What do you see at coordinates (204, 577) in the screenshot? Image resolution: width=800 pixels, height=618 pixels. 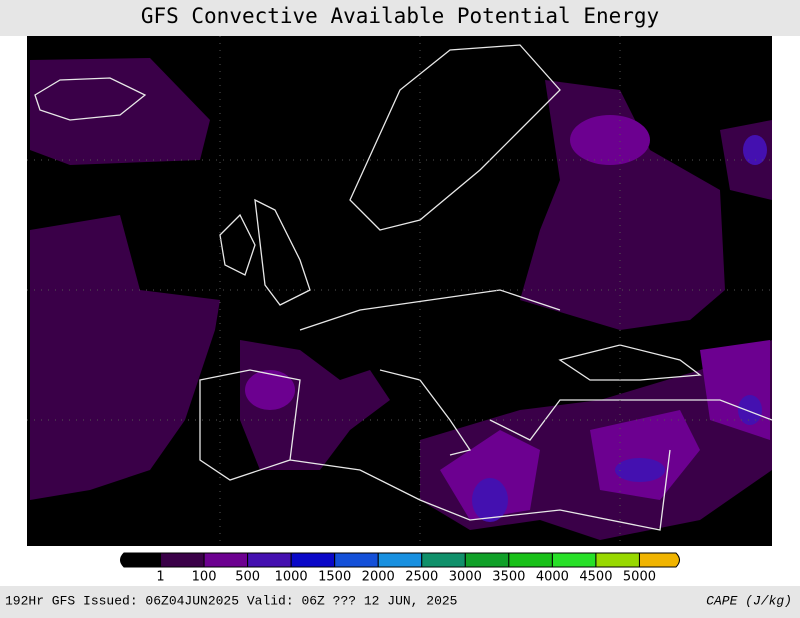 I see `colorbar-tick-label: 100` at bounding box center [204, 577].